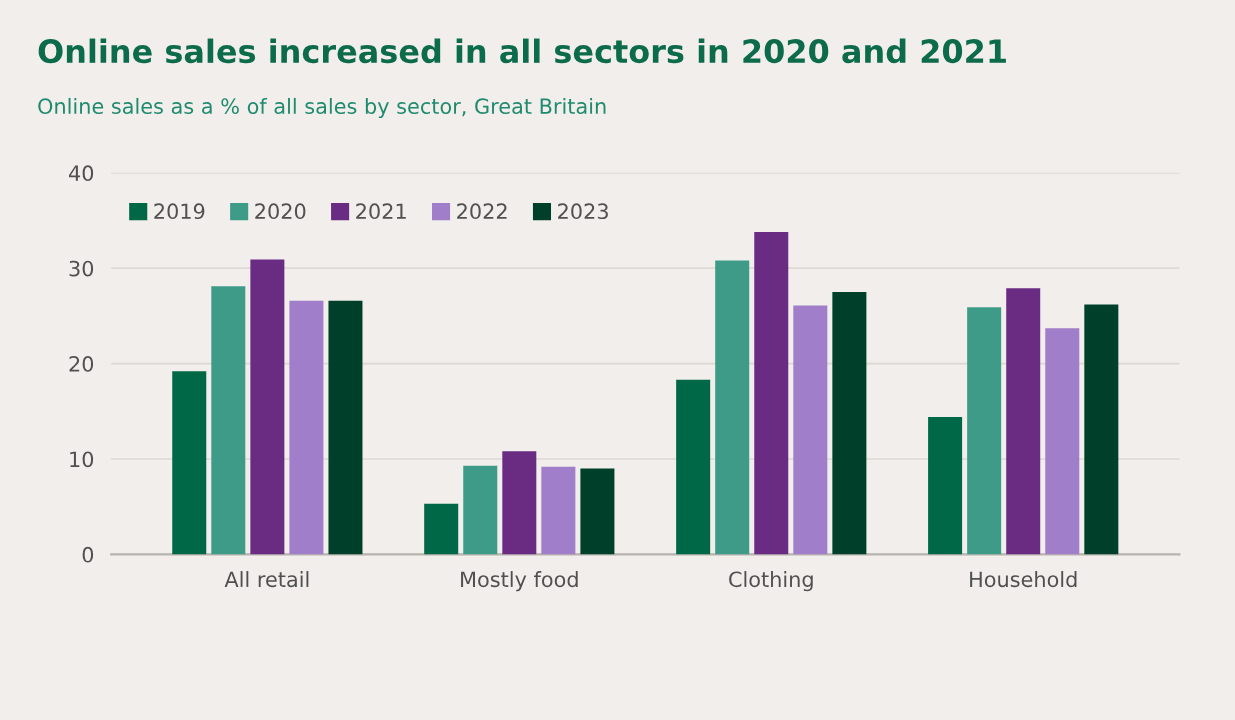 This screenshot has width=1235, height=720. Describe the element at coordinates (522, 51) in the screenshot. I see `chart-title: Online sales increased in all sectors in 2020 and 2021` at that location.